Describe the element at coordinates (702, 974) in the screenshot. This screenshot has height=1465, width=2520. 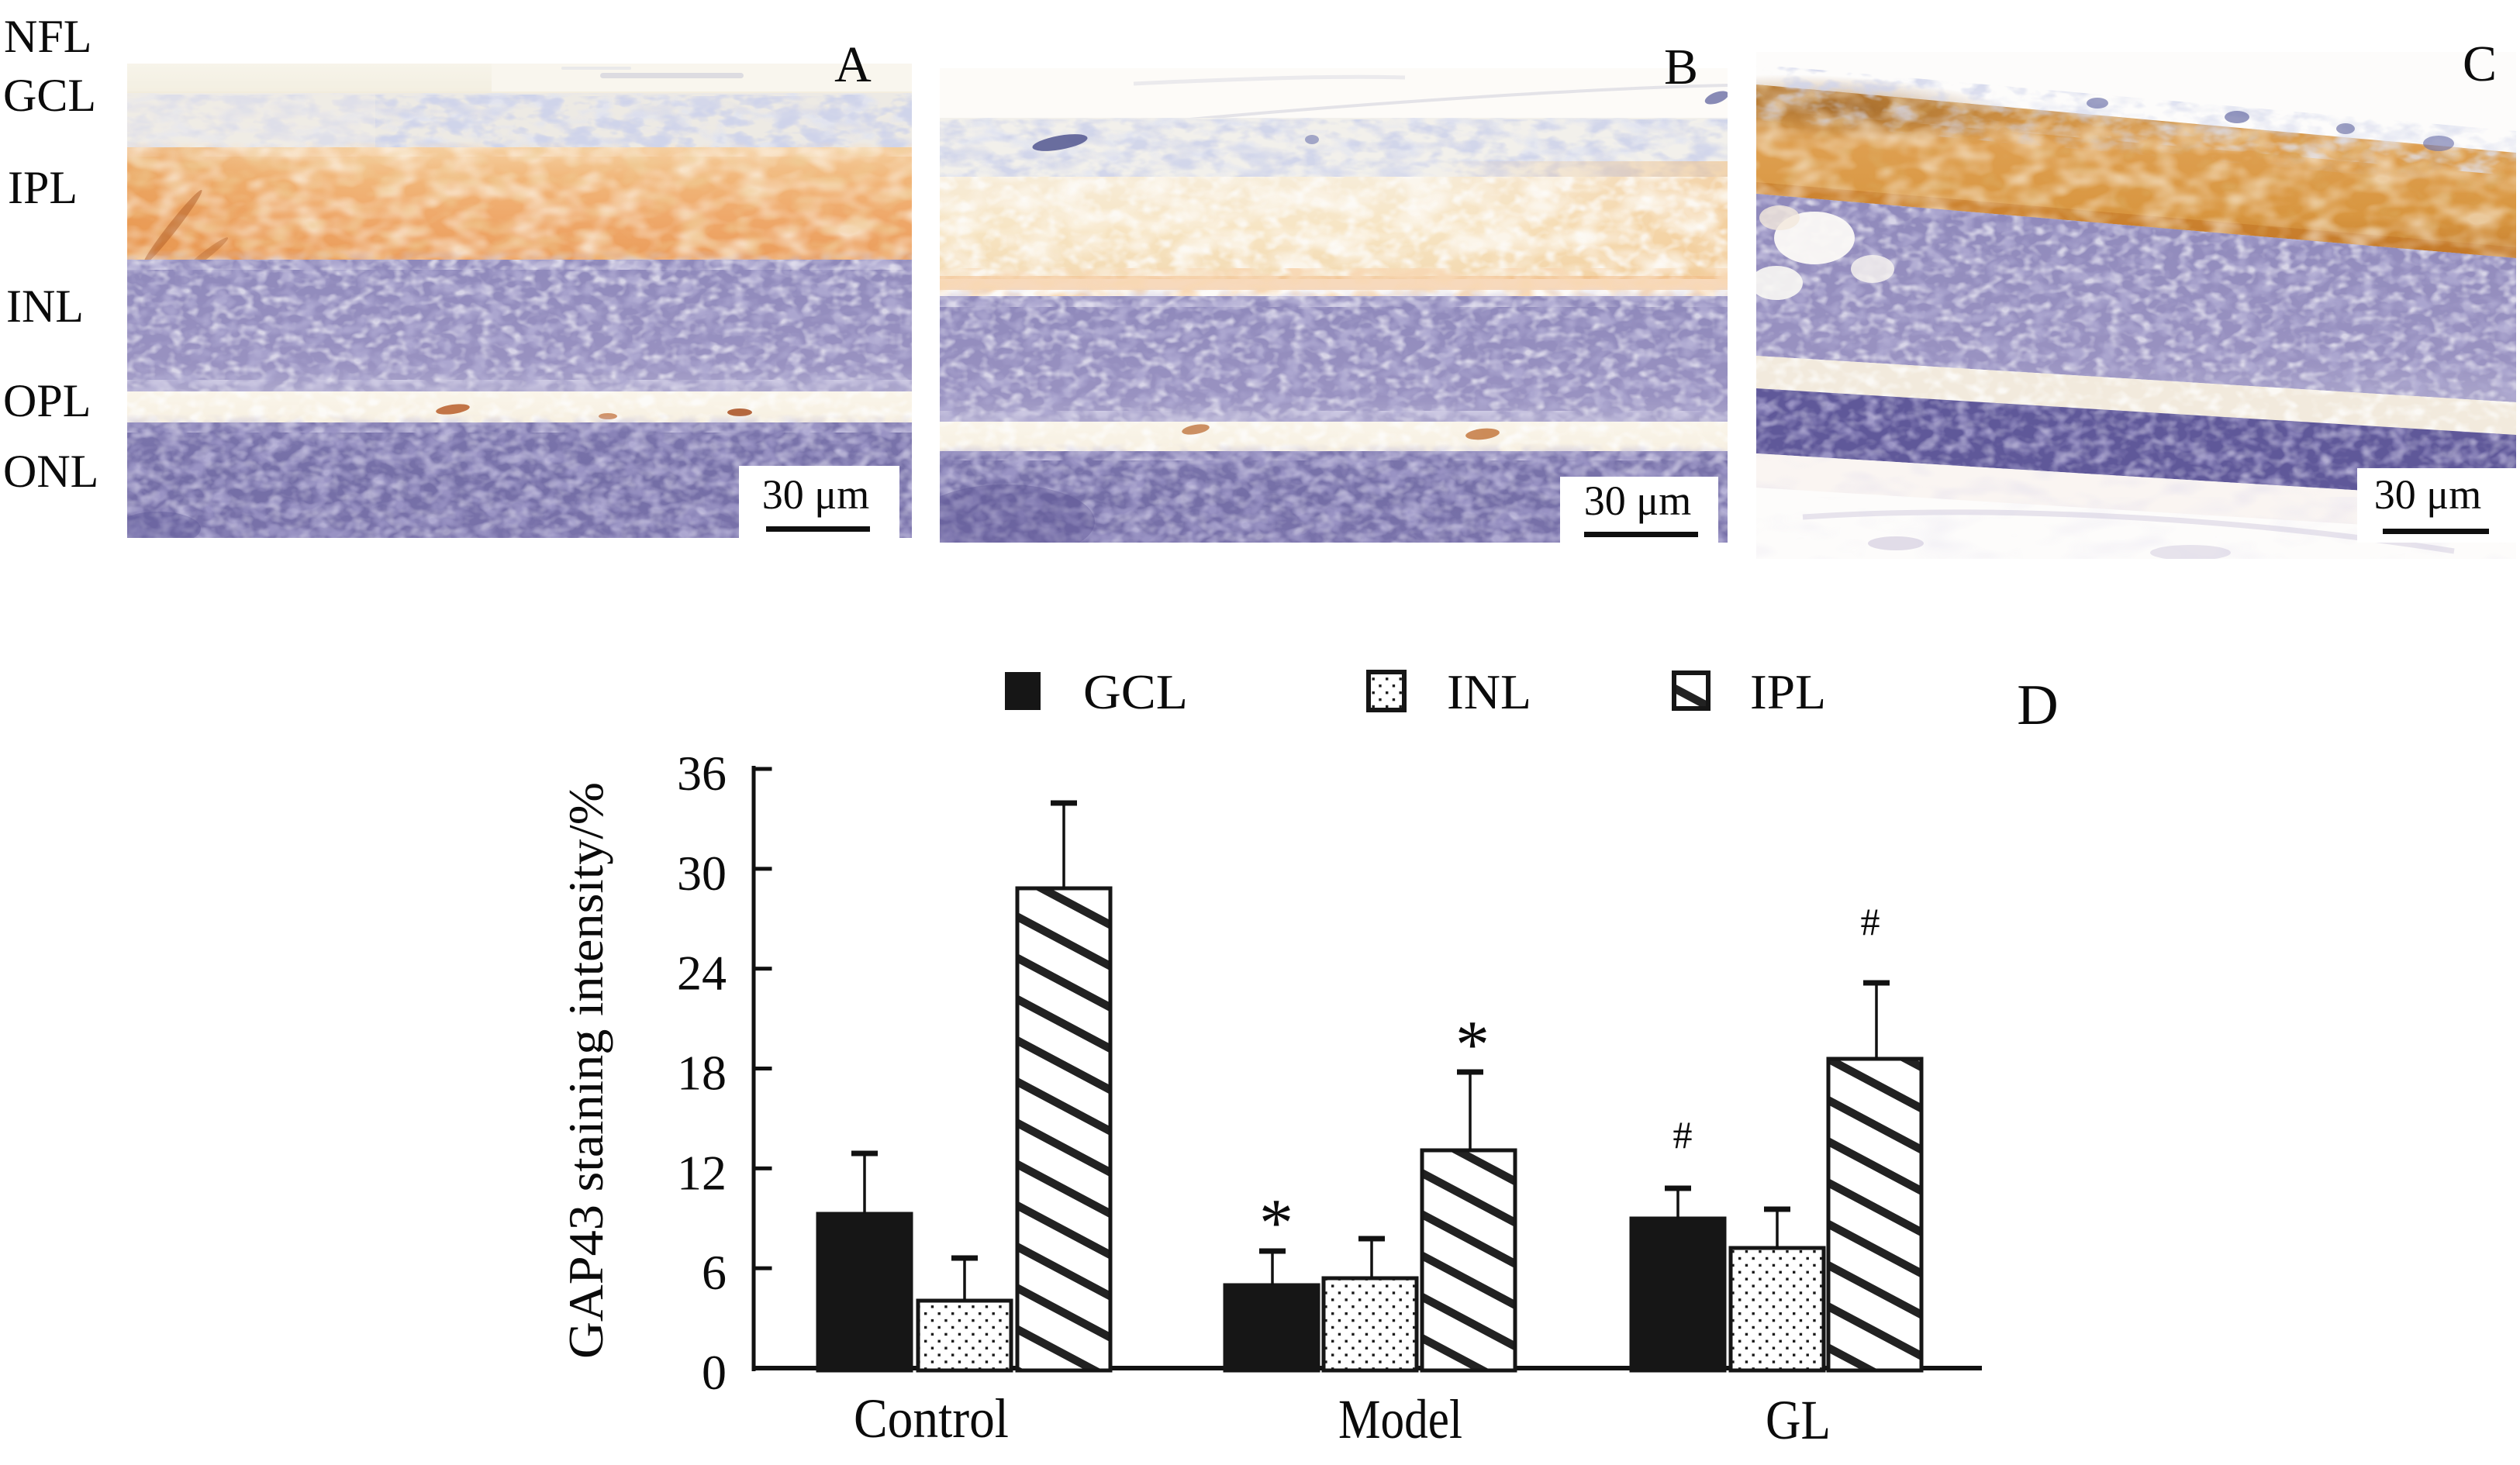
I see `svg-text: 24` at that location.